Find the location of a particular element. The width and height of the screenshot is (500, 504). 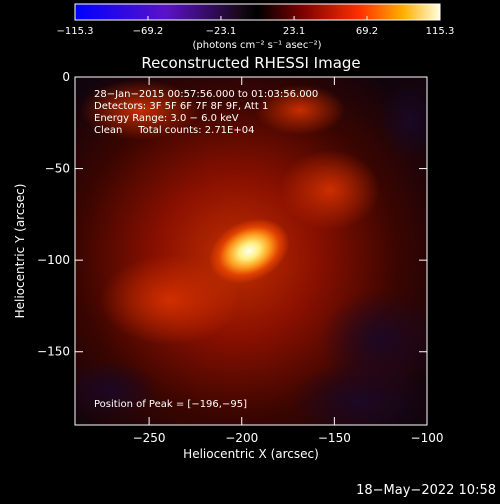

y-tick-label: −50 is located at coordinates (57, 169).